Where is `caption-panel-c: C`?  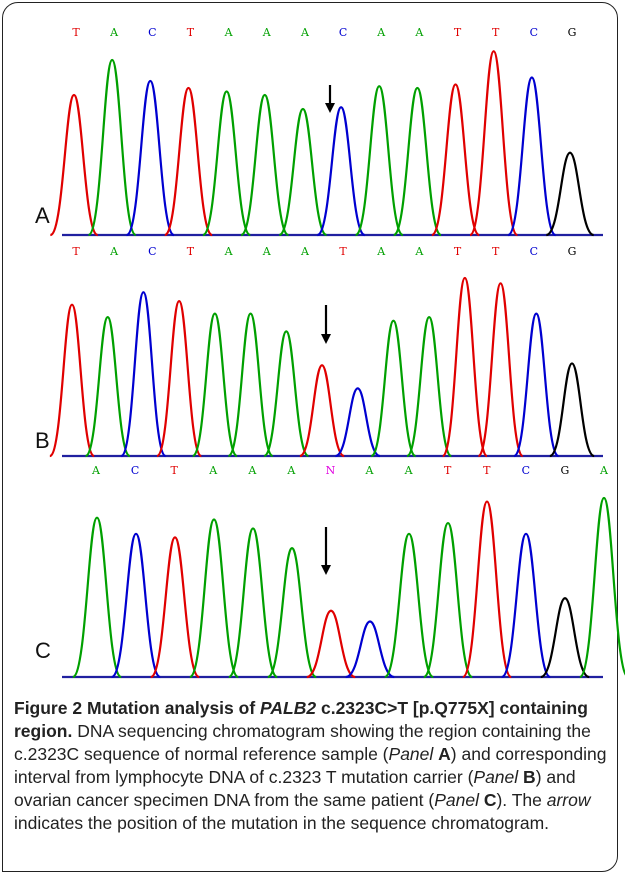
caption-panel-c: C is located at coordinates (490, 800).